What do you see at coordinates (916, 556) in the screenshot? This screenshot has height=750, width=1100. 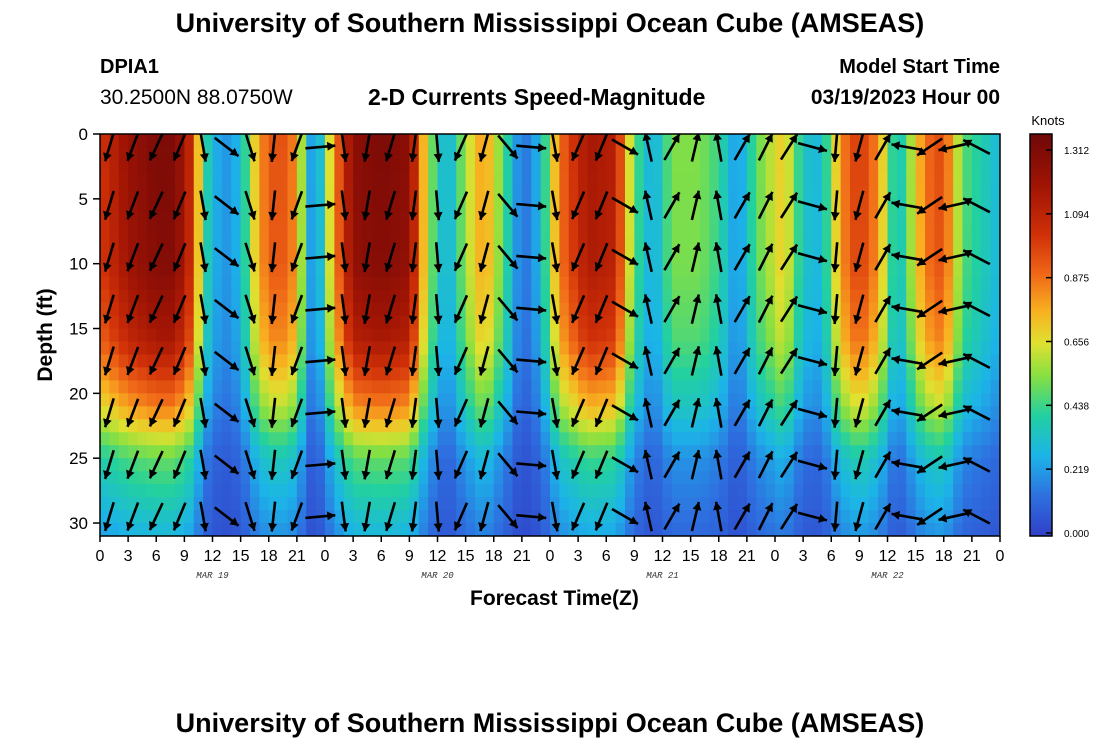 I see `x-tick-label: 15` at bounding box center [916, 556].